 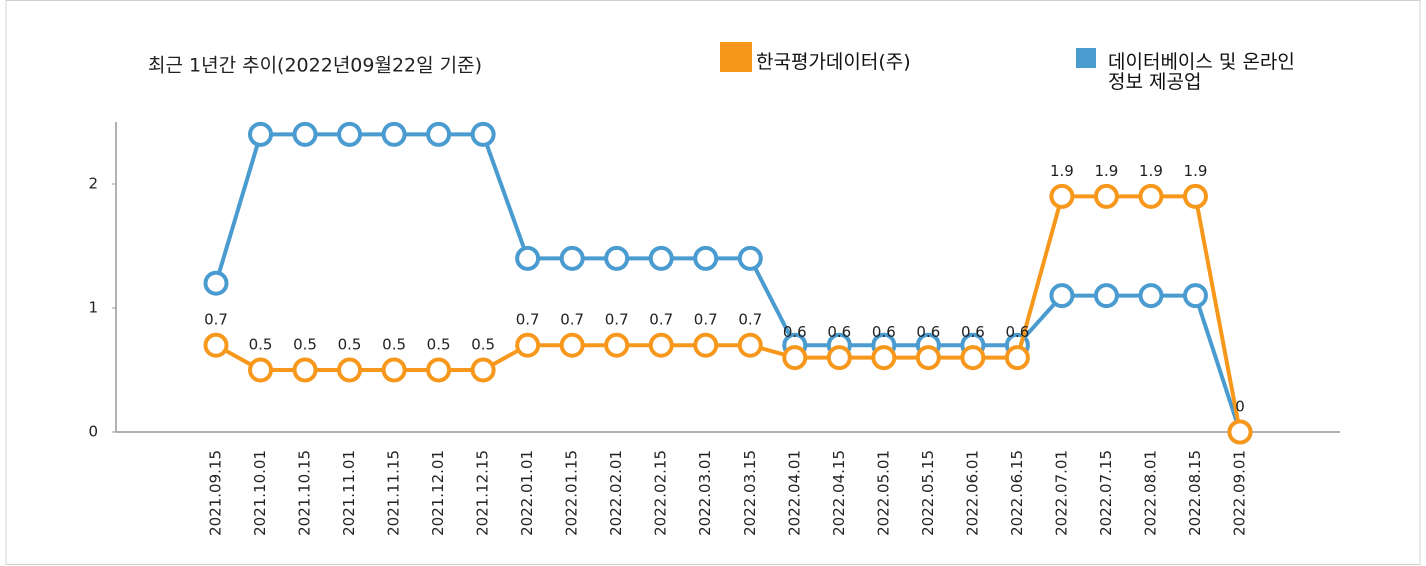 I want to click on x-tick-label: 2022.02.01, so click(x=616, y=493).